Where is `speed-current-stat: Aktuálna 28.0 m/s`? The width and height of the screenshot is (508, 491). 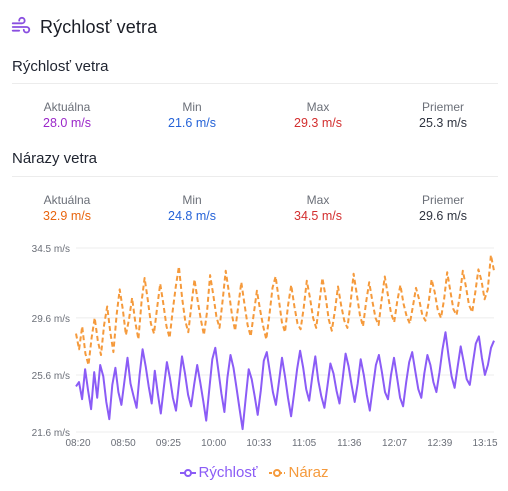 speed-current-stat: Aktuálna 28.0 m/s is located at coordinates (67, 115).